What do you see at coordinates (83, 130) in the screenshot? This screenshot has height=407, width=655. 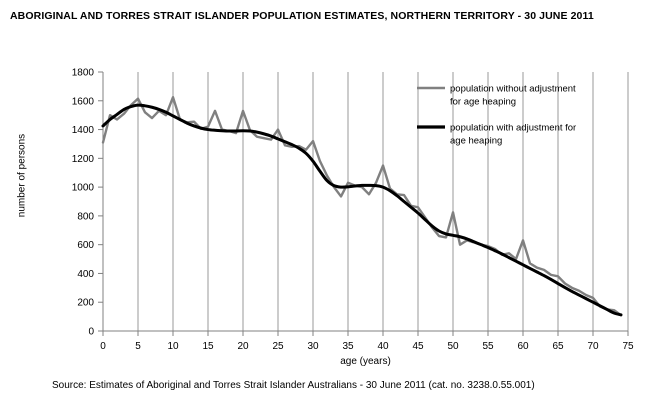 I see `y-axis-tick-label: 1400` at bounding box center [83, 130].